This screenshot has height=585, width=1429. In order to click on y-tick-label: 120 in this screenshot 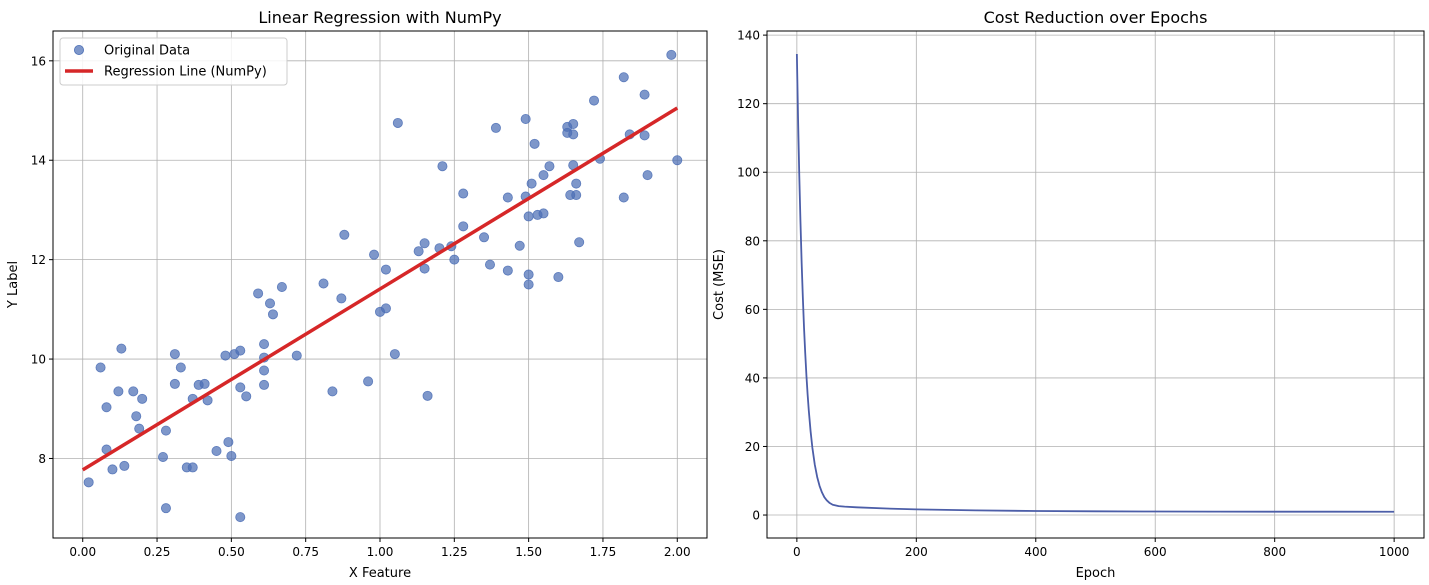, I will do `click(748, 104)`.